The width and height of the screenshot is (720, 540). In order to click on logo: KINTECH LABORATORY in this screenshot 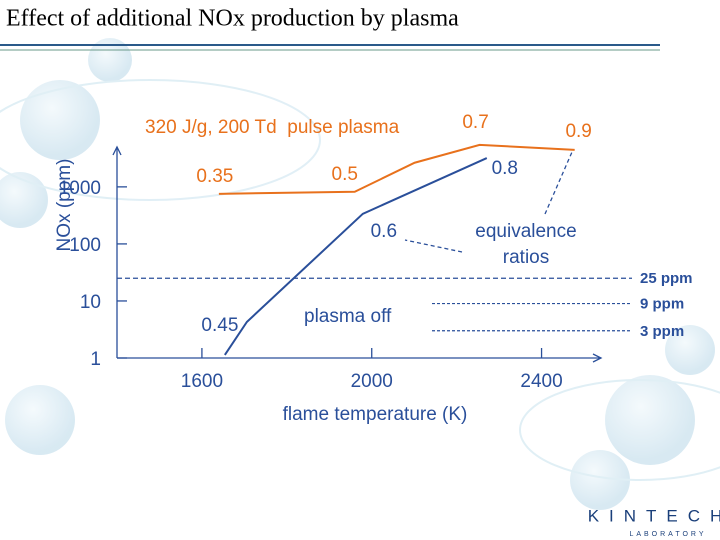, I will do `click(654, 521)`.